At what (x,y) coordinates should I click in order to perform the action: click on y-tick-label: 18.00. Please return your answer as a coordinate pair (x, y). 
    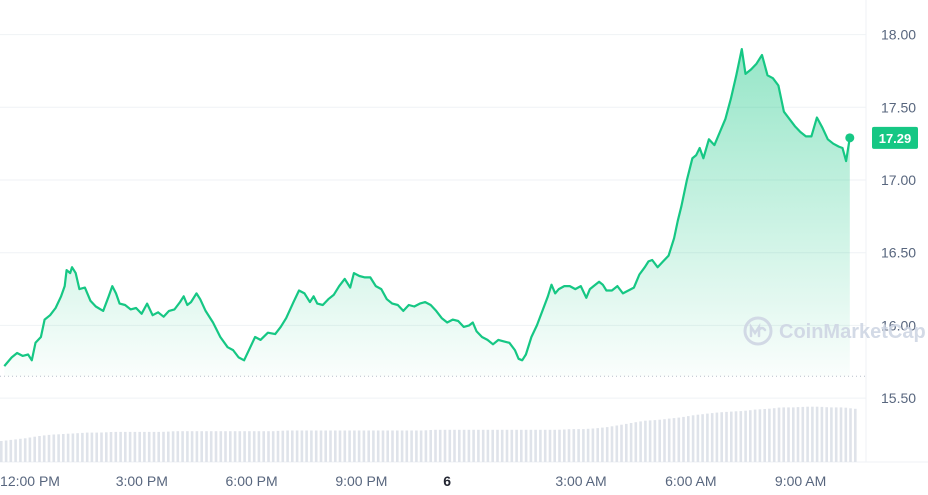
    Looking at the image, I should click on (898, 35).